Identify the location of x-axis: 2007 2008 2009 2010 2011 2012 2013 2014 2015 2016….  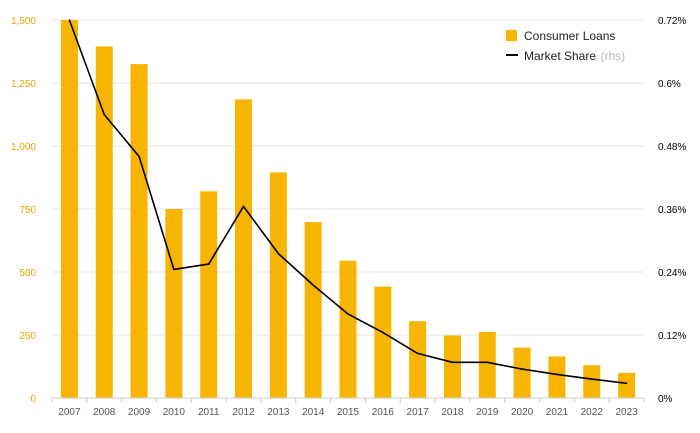
(348, 407).